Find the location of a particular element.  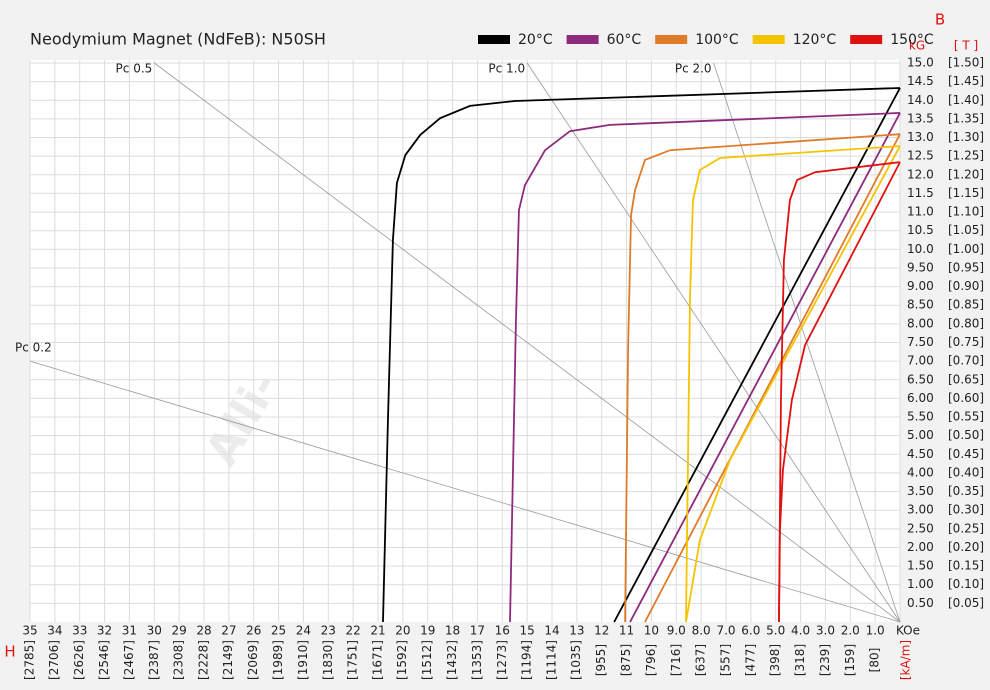

x-tick-label: KOe is located at coordinates (908, 631).